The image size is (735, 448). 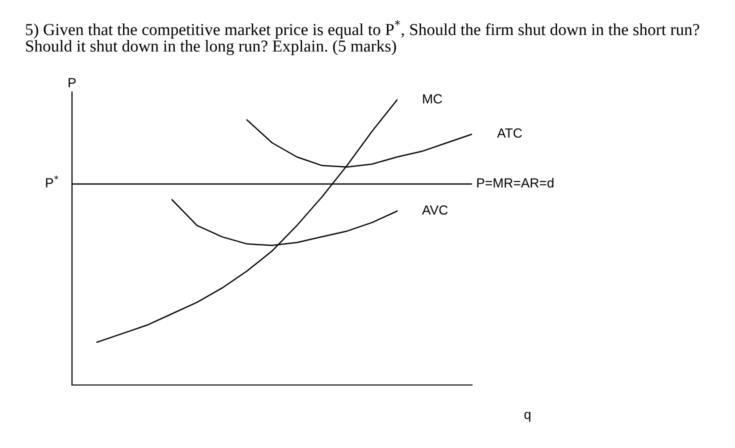 What do you see at coordinates (509, 133) in the screenshot?
I see `series-label: ATC` at bounding box center [509, 133].